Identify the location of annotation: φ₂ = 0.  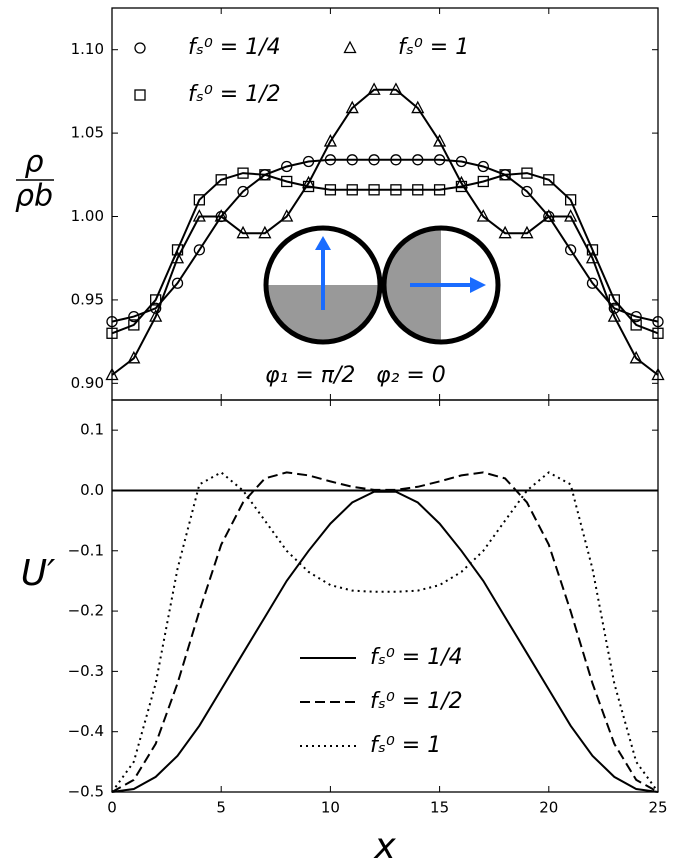
(411, 375).